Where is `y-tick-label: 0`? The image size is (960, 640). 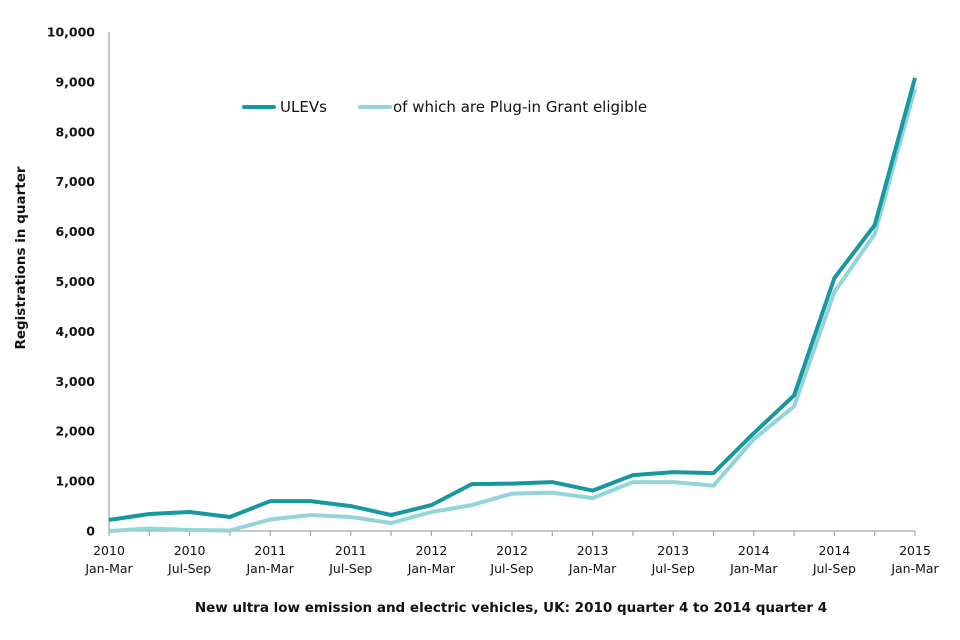 y-tick-label: 0 is located at coordinates (90, 531).